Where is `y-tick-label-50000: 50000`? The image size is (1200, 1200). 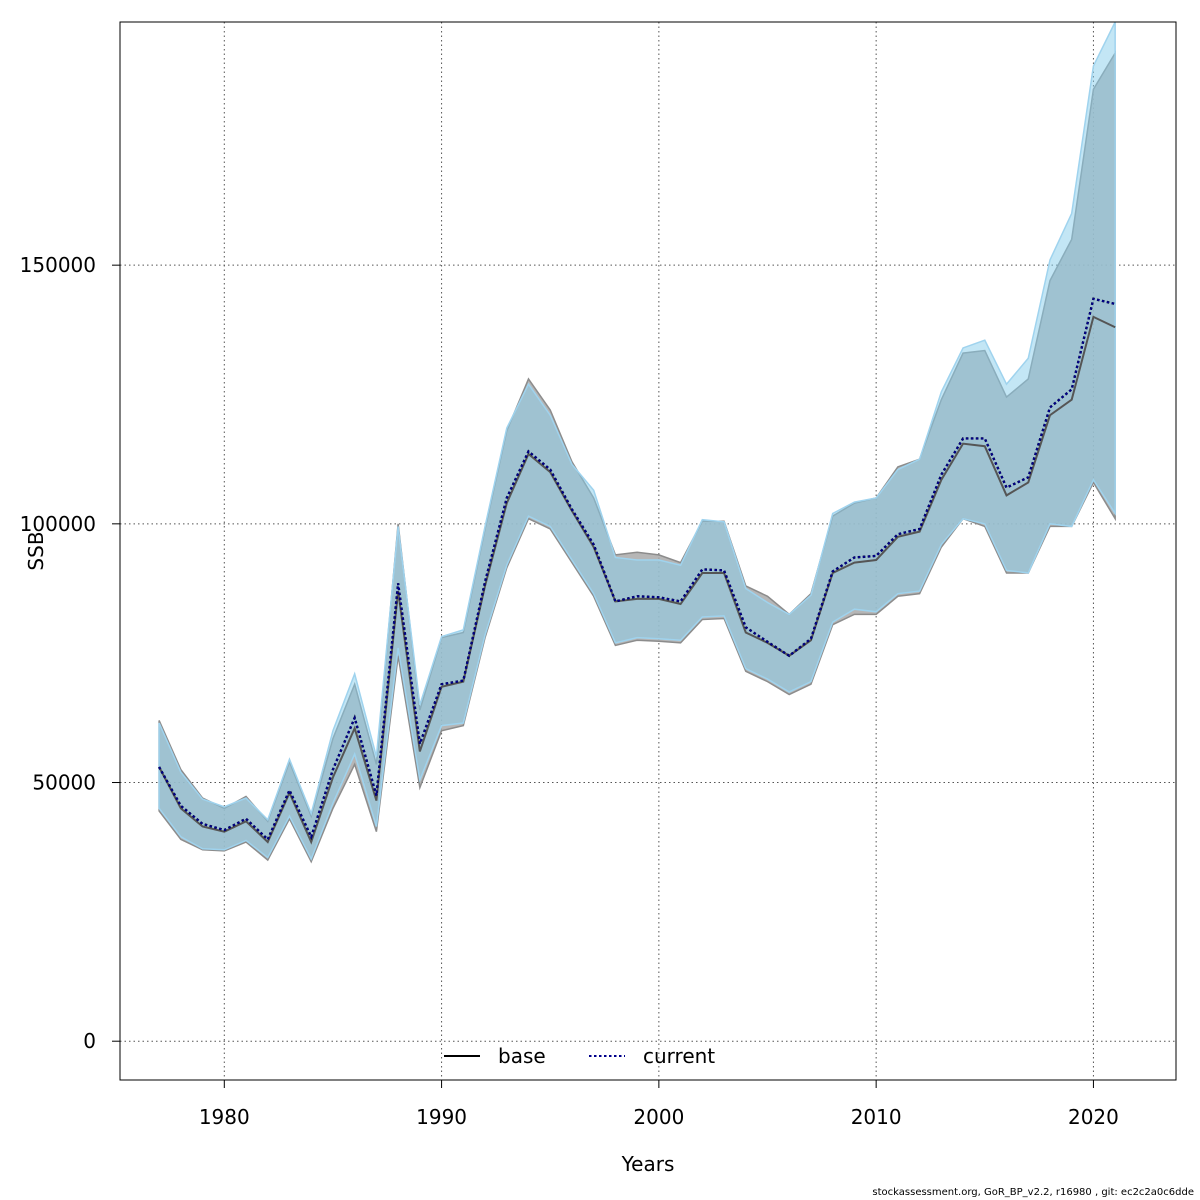
y-tick-label-50000: 50000 is located at coordinates (64, 783).